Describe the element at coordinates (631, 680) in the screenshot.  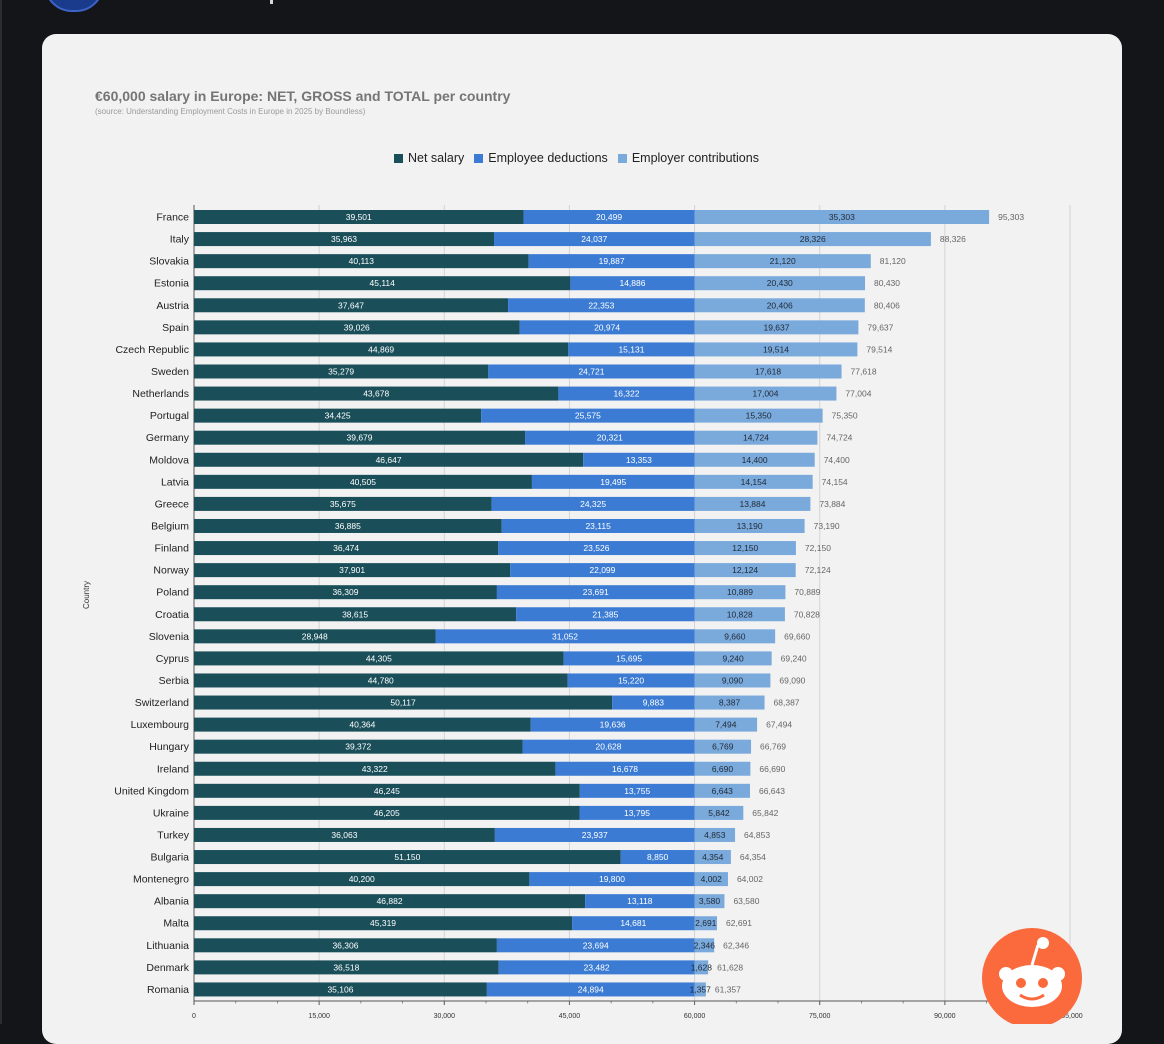
I see `bar-value-label: 15,220` at that location.